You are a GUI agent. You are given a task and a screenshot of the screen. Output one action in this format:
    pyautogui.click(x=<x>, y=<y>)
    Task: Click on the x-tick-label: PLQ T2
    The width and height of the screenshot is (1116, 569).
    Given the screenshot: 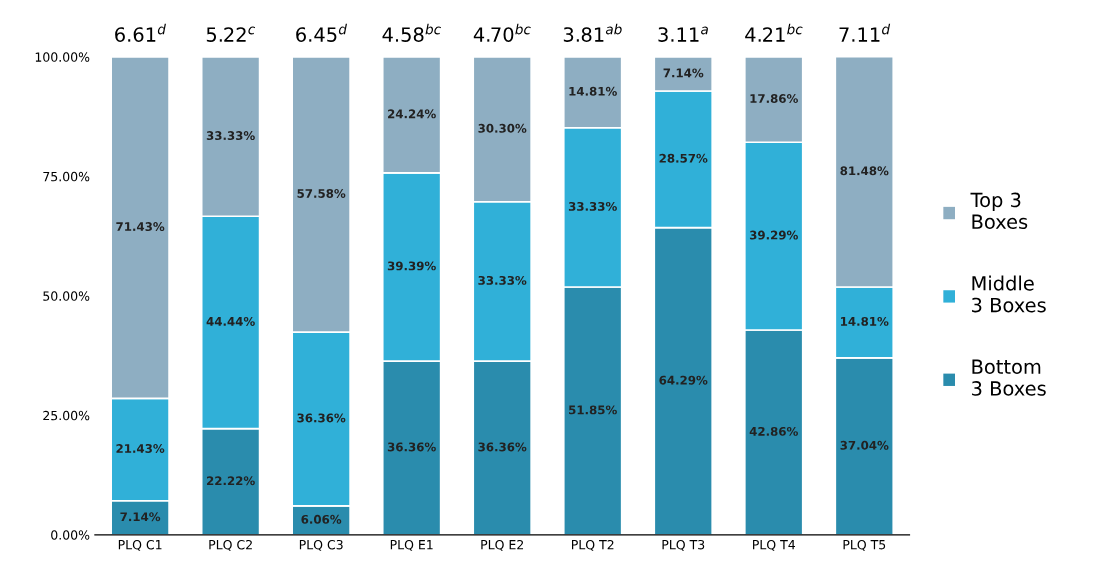 What is the action you would take?
    pyautogui.click(x=593, y=545)
    